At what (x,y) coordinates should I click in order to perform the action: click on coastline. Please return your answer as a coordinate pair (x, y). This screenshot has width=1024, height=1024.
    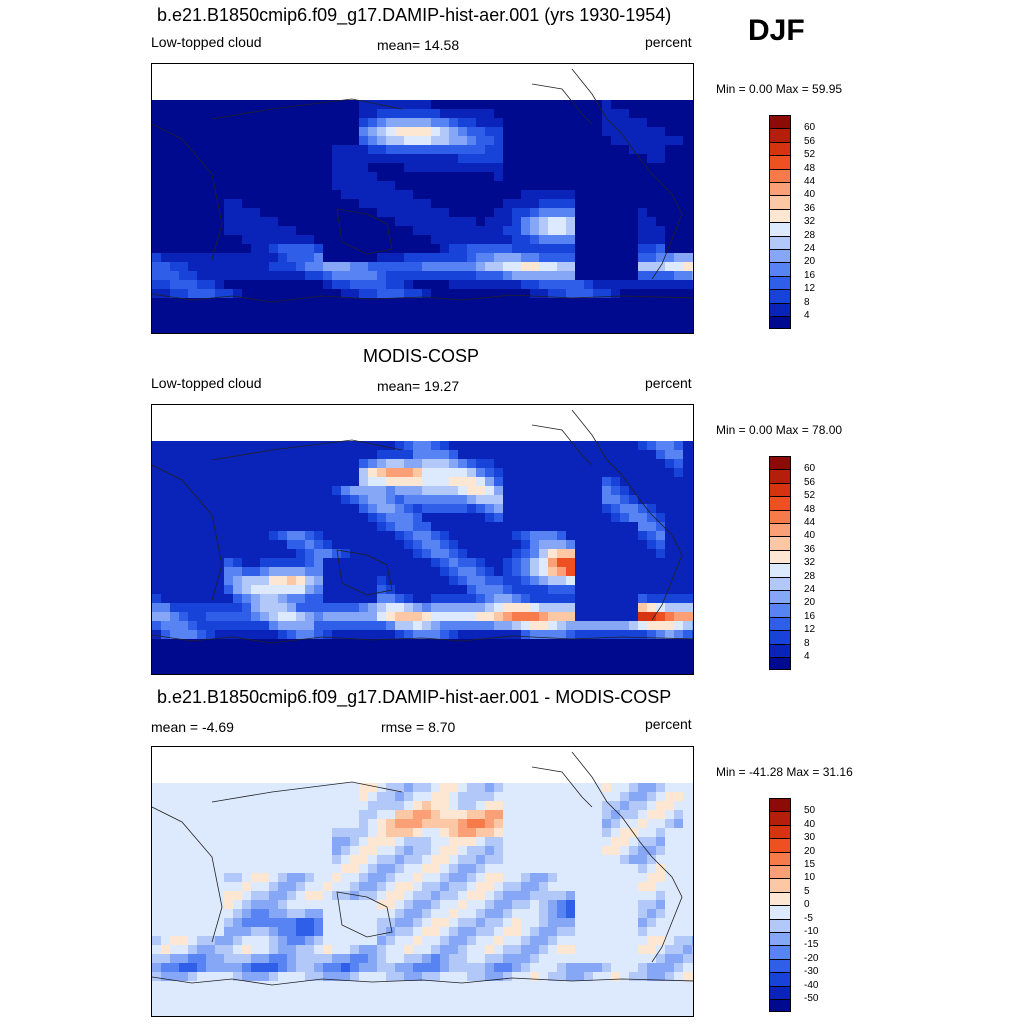
    Looking at the image, I should click on (562, 445).